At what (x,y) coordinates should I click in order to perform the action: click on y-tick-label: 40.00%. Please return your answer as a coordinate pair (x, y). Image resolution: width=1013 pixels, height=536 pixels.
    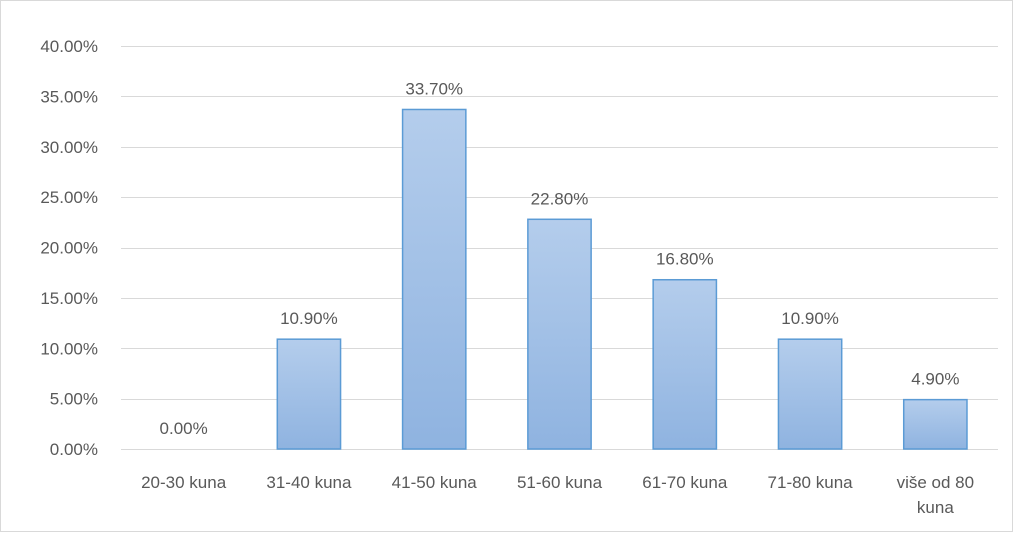
    Looking at the image, I should click on (69, 46).